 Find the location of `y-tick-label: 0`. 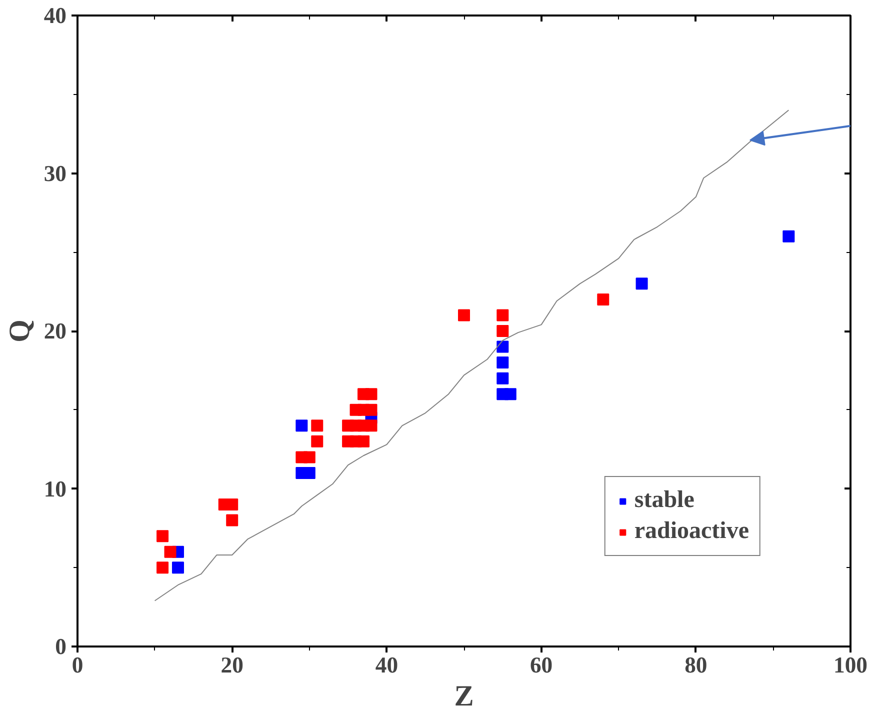

y-tick-label: 0 is located at coordinates (60, 646).